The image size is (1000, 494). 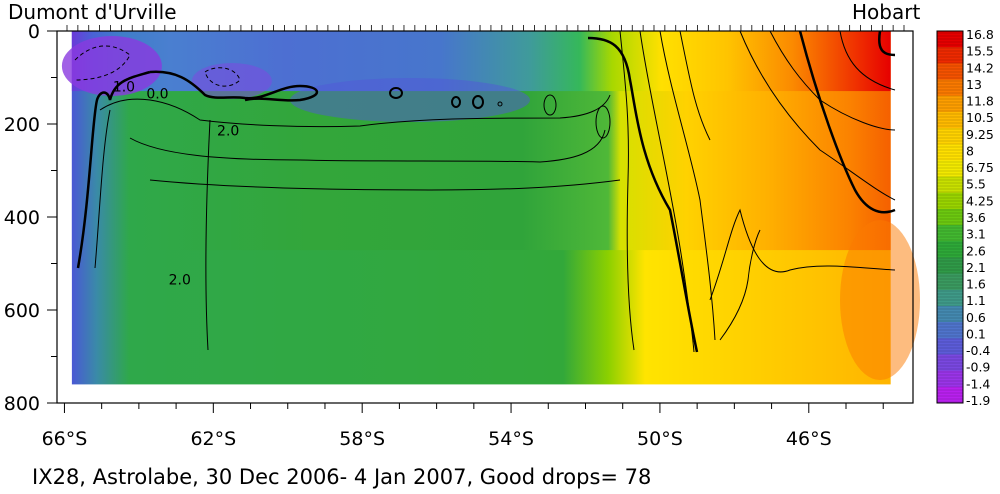 I want to click on y-tick-label: 400, so click(x=22, y=218).